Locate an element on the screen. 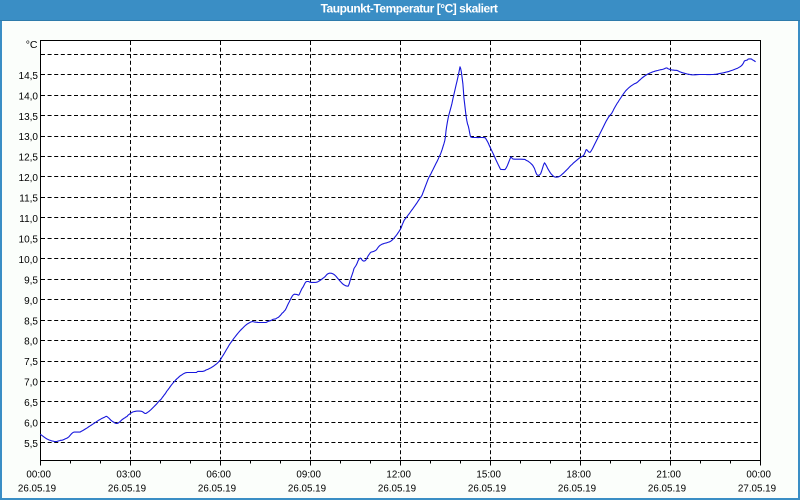  svg-text: 03:00 is located at coordinates (128, 475).